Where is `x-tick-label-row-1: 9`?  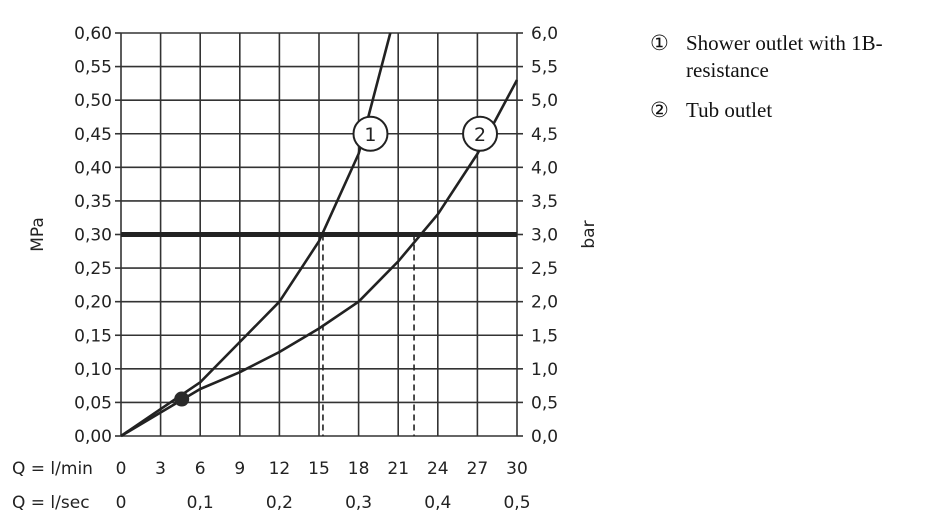
x-tick-label-row-1: 9 is located at coordinates (239, 469).